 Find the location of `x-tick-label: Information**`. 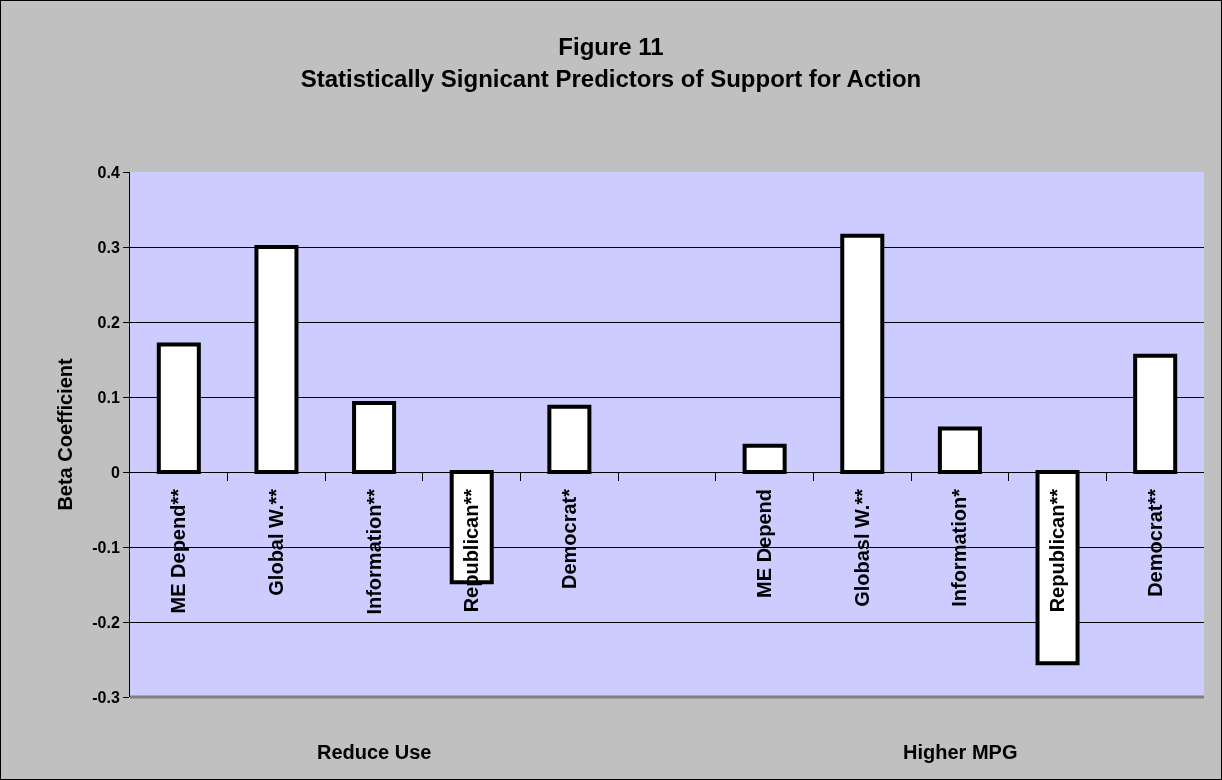

x-tick-label: Information** is located at coordinates (373, 551).